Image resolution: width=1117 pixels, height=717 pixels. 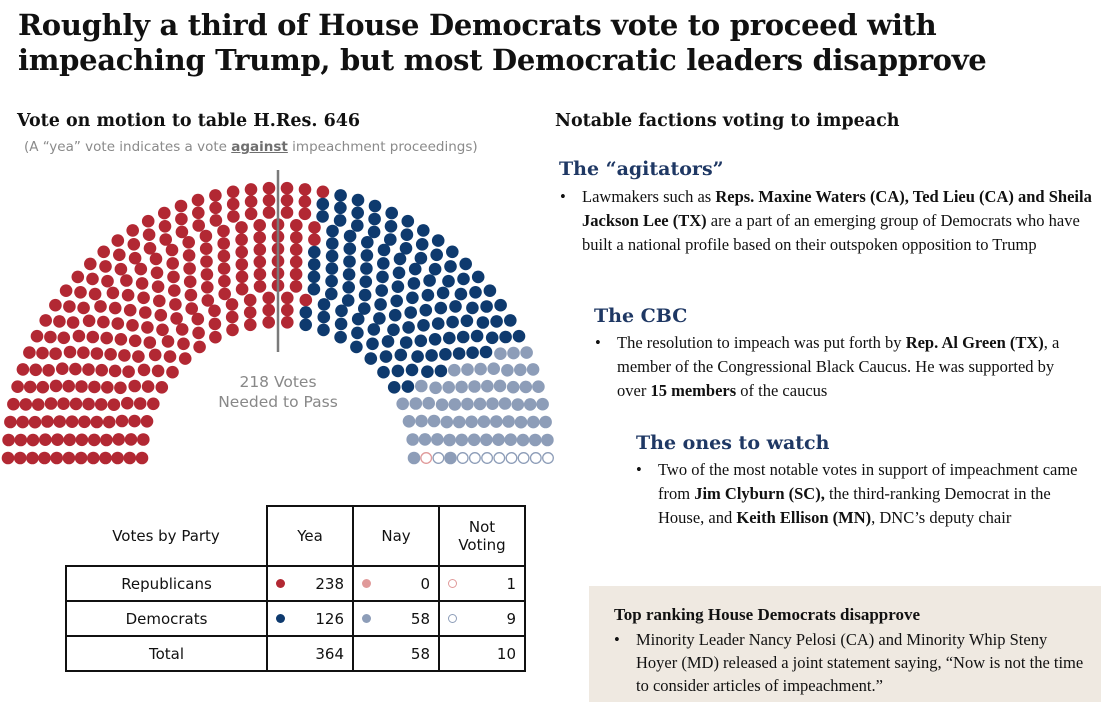 I want to click on cell-yea: 126, so click(x=310, y=618).